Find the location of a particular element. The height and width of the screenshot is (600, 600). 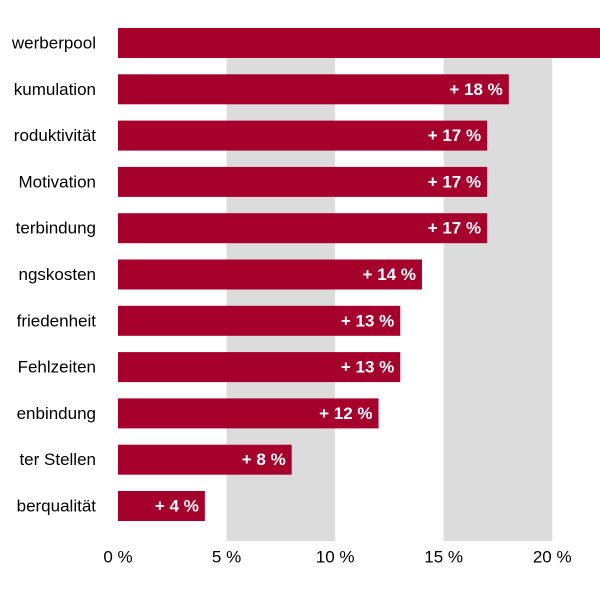

category-label: werberpool is located at coordinates (53, 42).